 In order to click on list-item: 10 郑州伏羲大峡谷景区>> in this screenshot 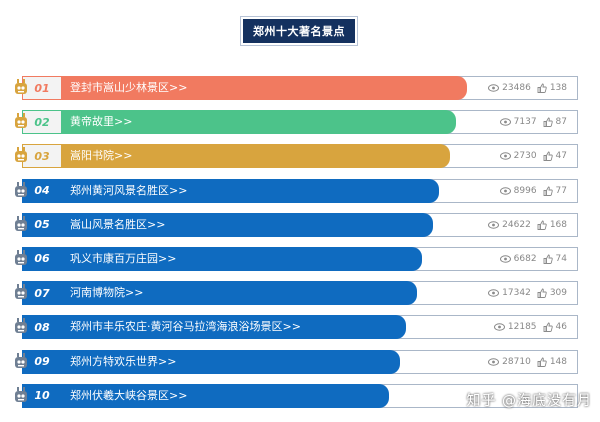, I will do `click(296, 395)`.